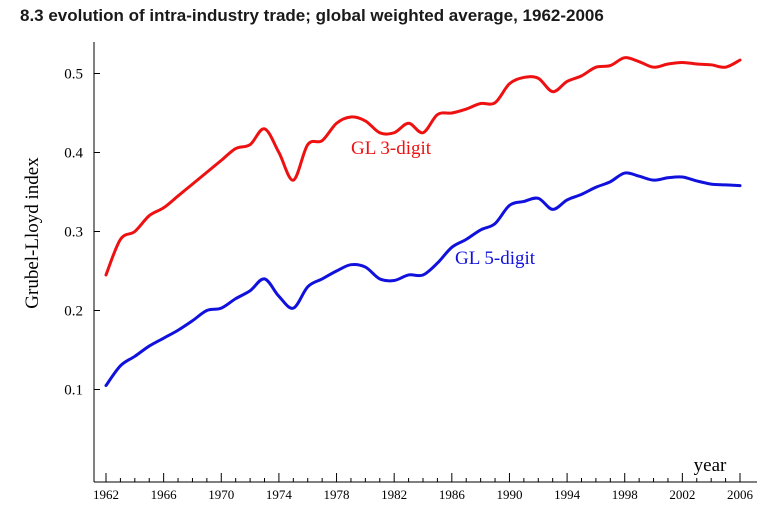  I want to click on x-tick-label: 1986, so click(452, 494).